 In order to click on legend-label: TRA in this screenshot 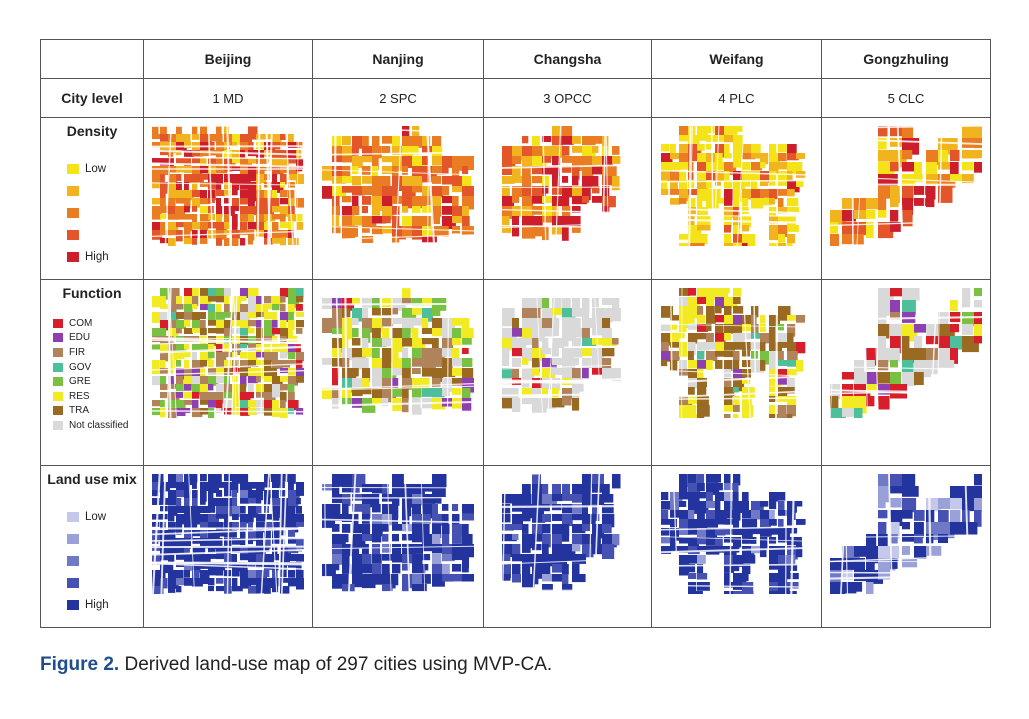, I will do `click(79, 411)`.